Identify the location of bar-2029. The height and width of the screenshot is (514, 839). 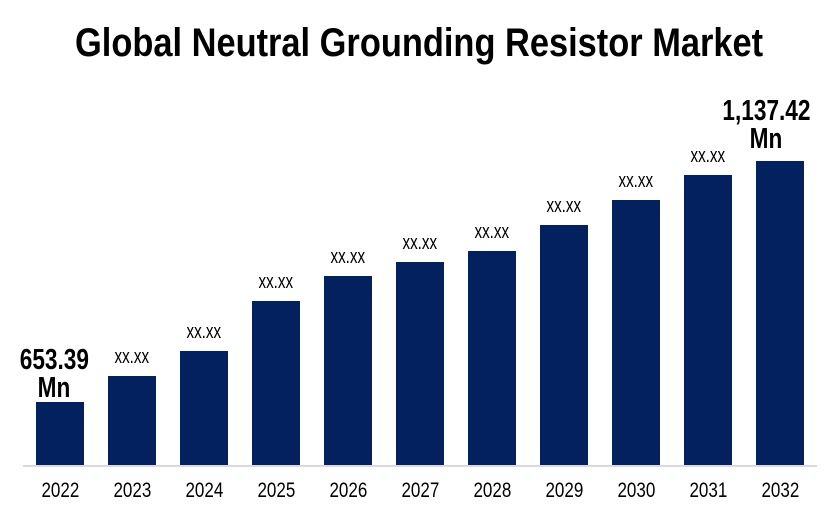
(564, 345).